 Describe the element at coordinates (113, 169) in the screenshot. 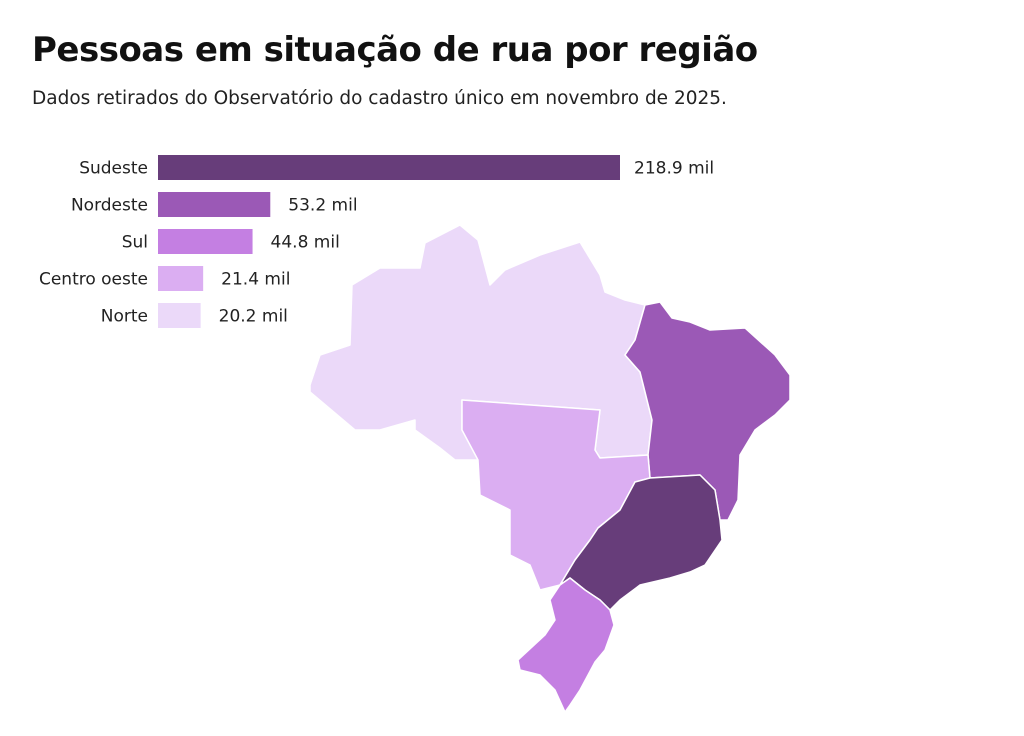

I see `bar-label-sudeste: Sudeste` at that location.